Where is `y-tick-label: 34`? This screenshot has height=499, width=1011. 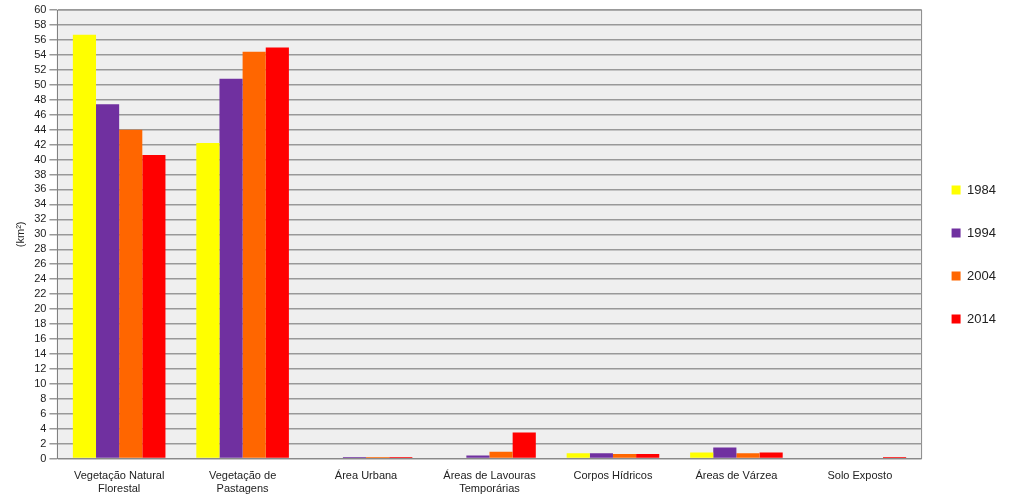 y-tick-label: 34 is located at coordinates (40, 203).